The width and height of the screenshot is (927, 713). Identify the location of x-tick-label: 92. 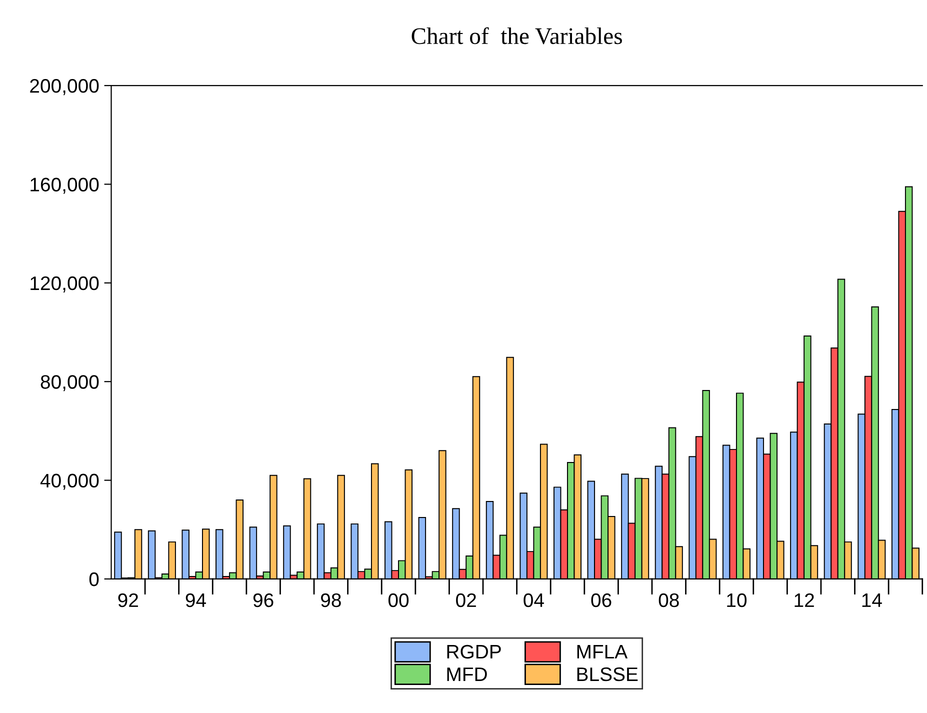
(128, 600).